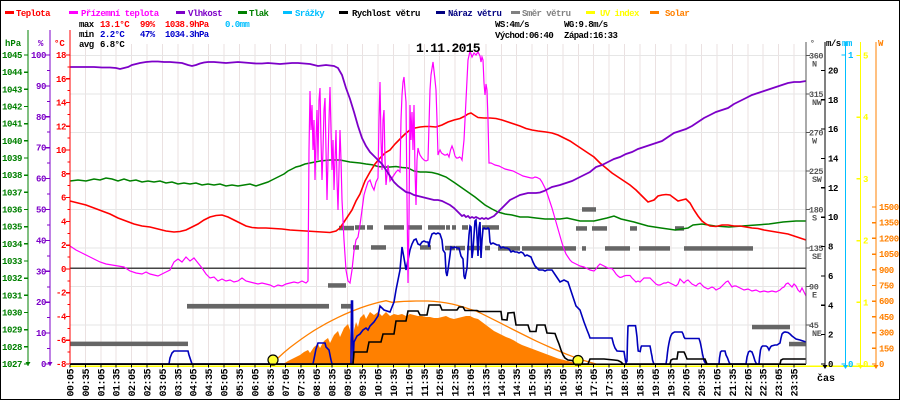 The height and width of the screenshot is (400, 900). What do you see at coordinates (12, 108) in the screenshot?
I see `svg-text: 1042` at bounding box center [12, 108].